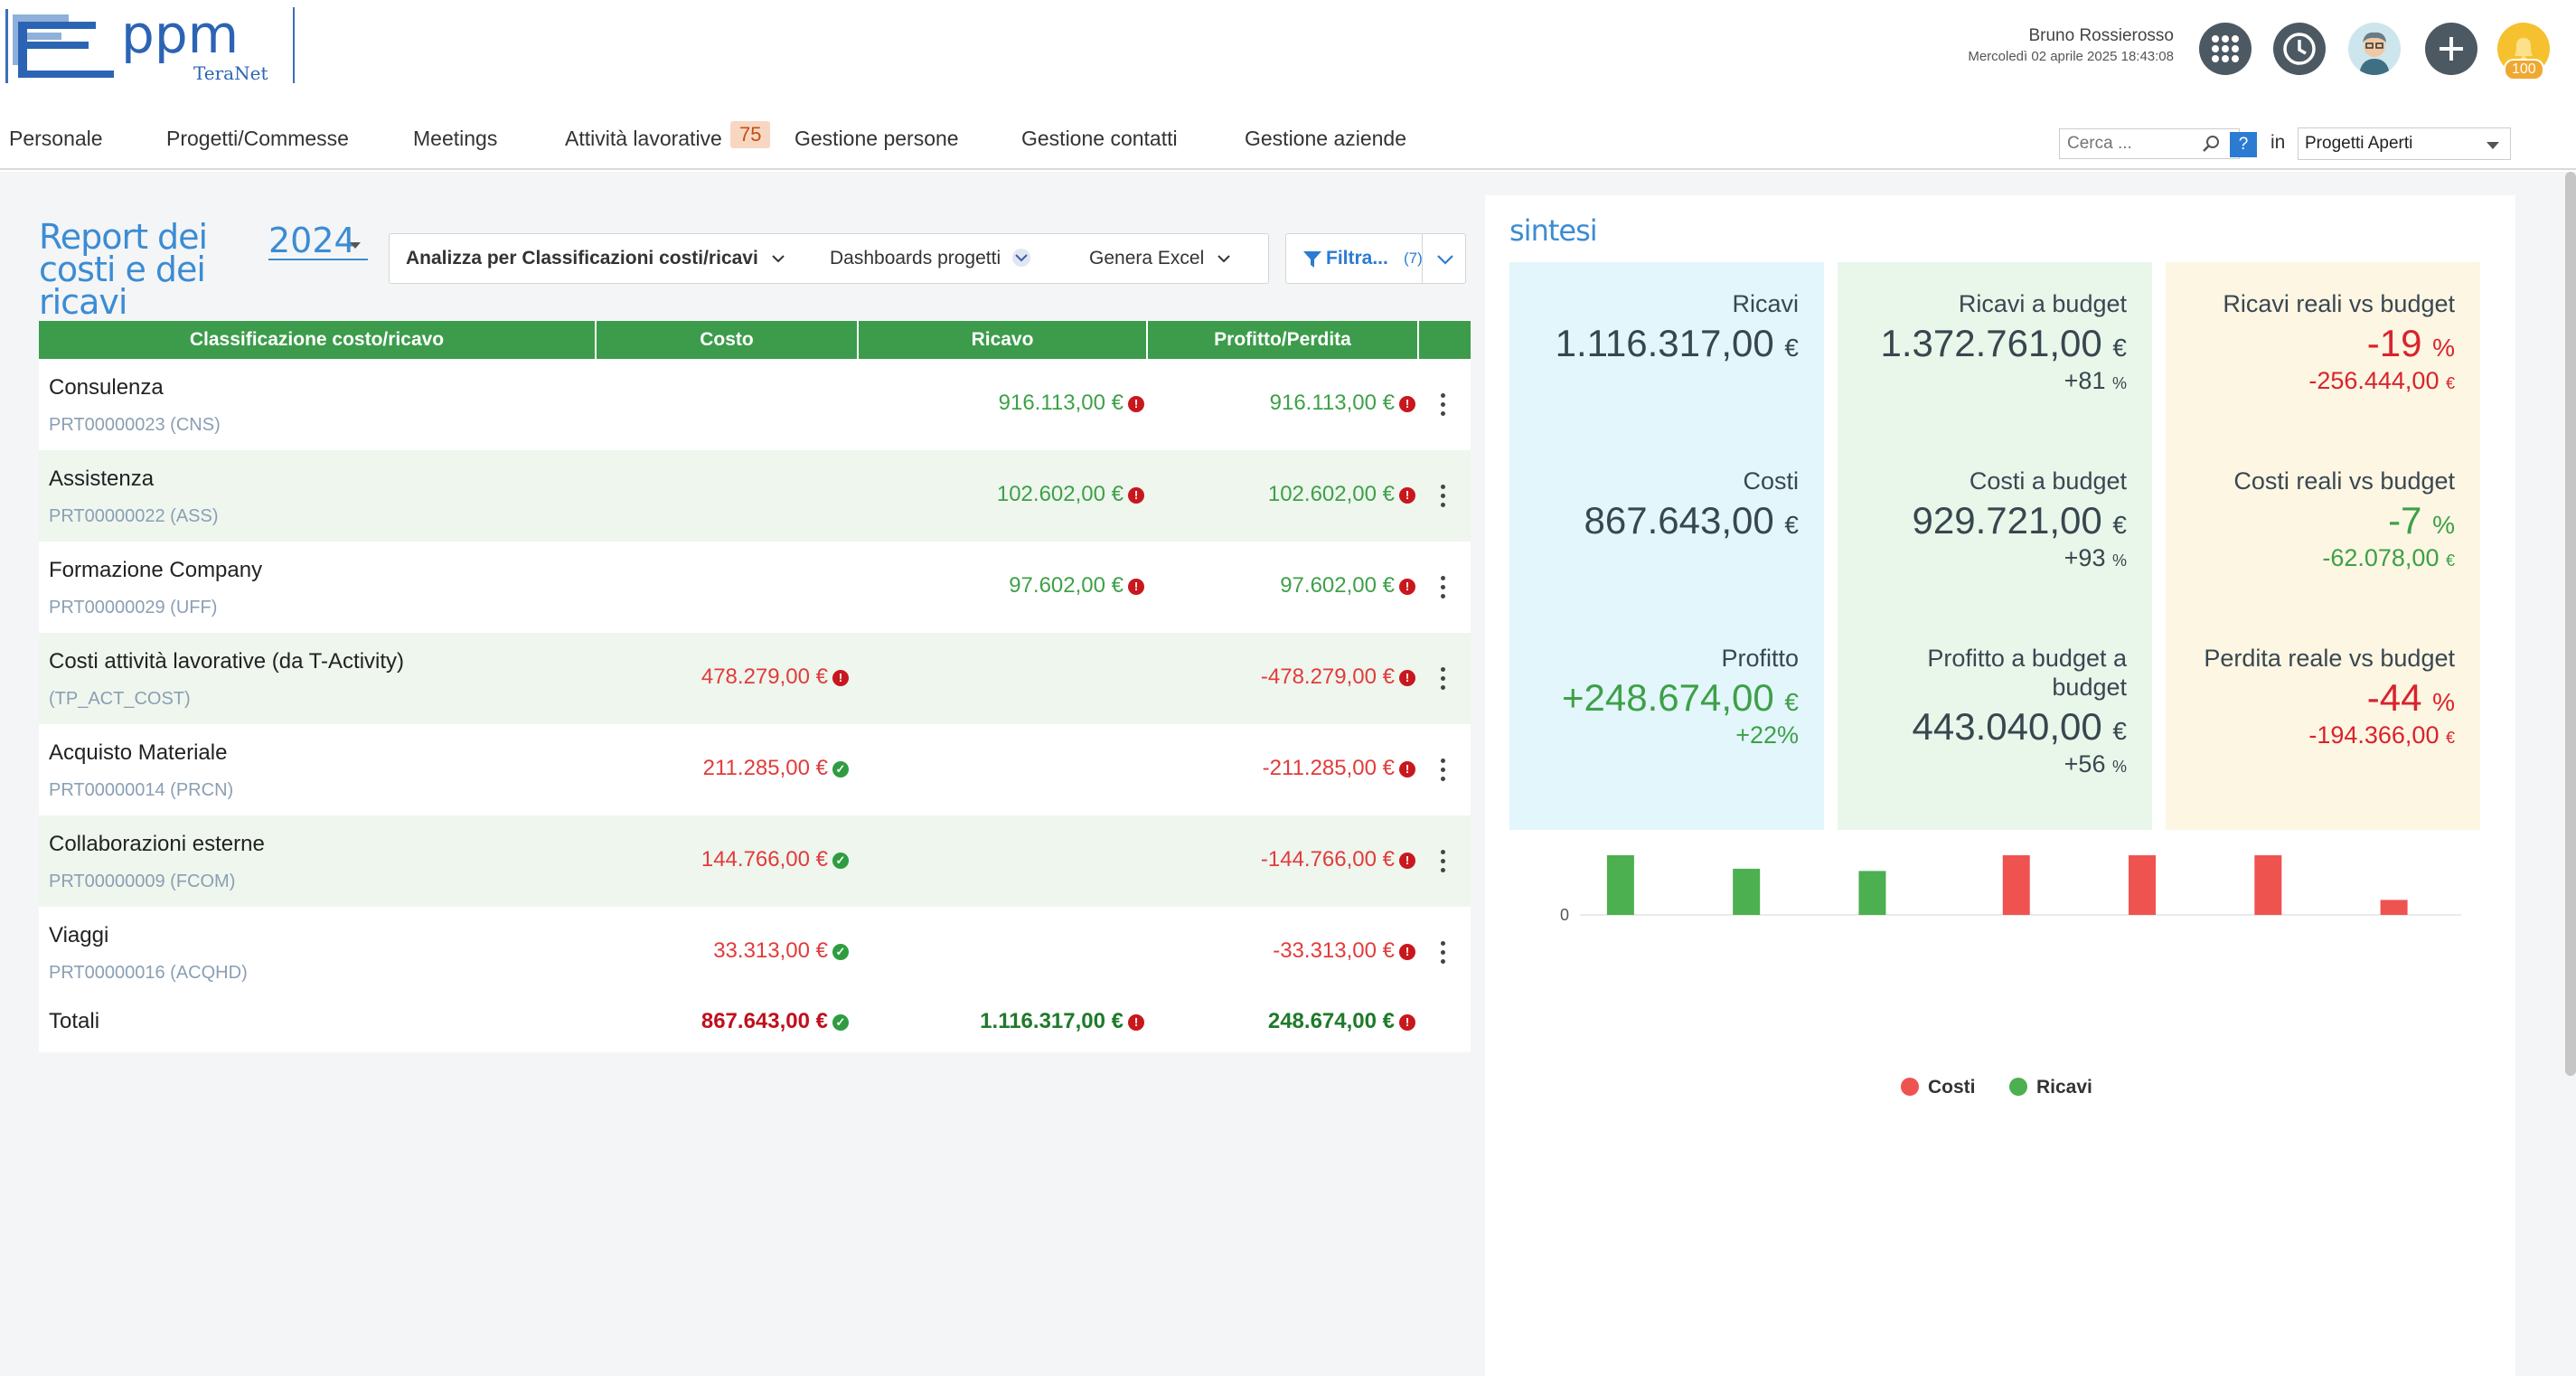 This screenshot has height=1376, width=2576. What do you see at coordinates (2339, 304) in the screenshot?
I see `kpi-label: Ricavi reali vs budget` at bounding box center [2339, 304].